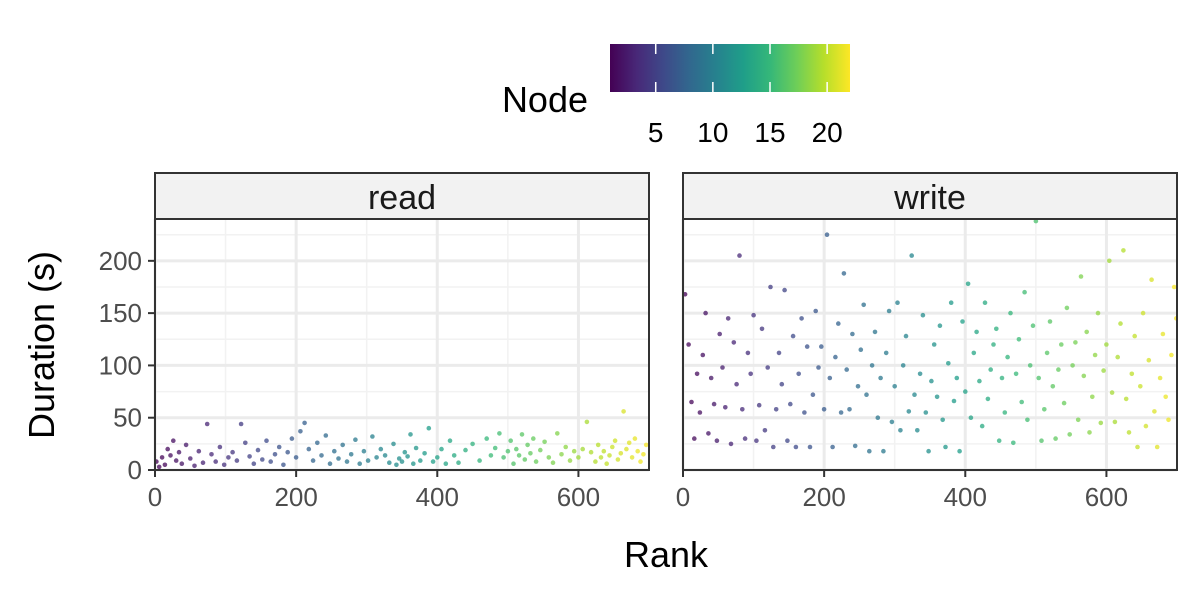 This screenshot has height=600, width=1200. What do you see at coordinates (683, 497) in the screenshot?
I see `x-tick-label: 0` at bounding box center [683, 497].